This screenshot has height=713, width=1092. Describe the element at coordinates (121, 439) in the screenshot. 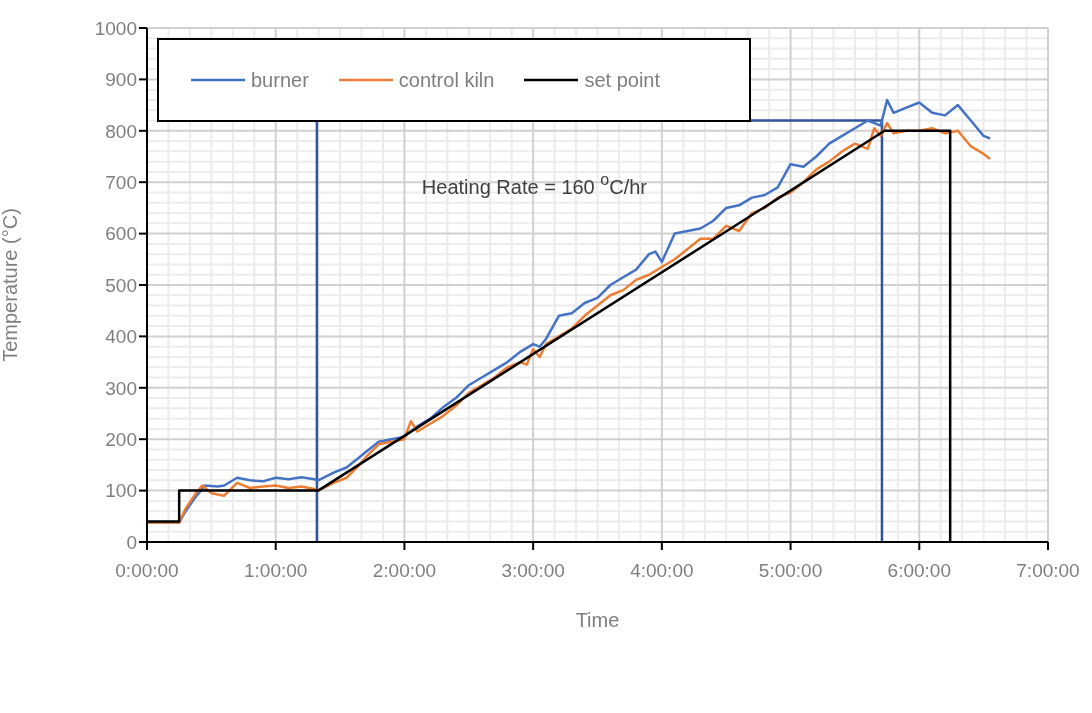

I see `y-tick-label: 200` at that location.